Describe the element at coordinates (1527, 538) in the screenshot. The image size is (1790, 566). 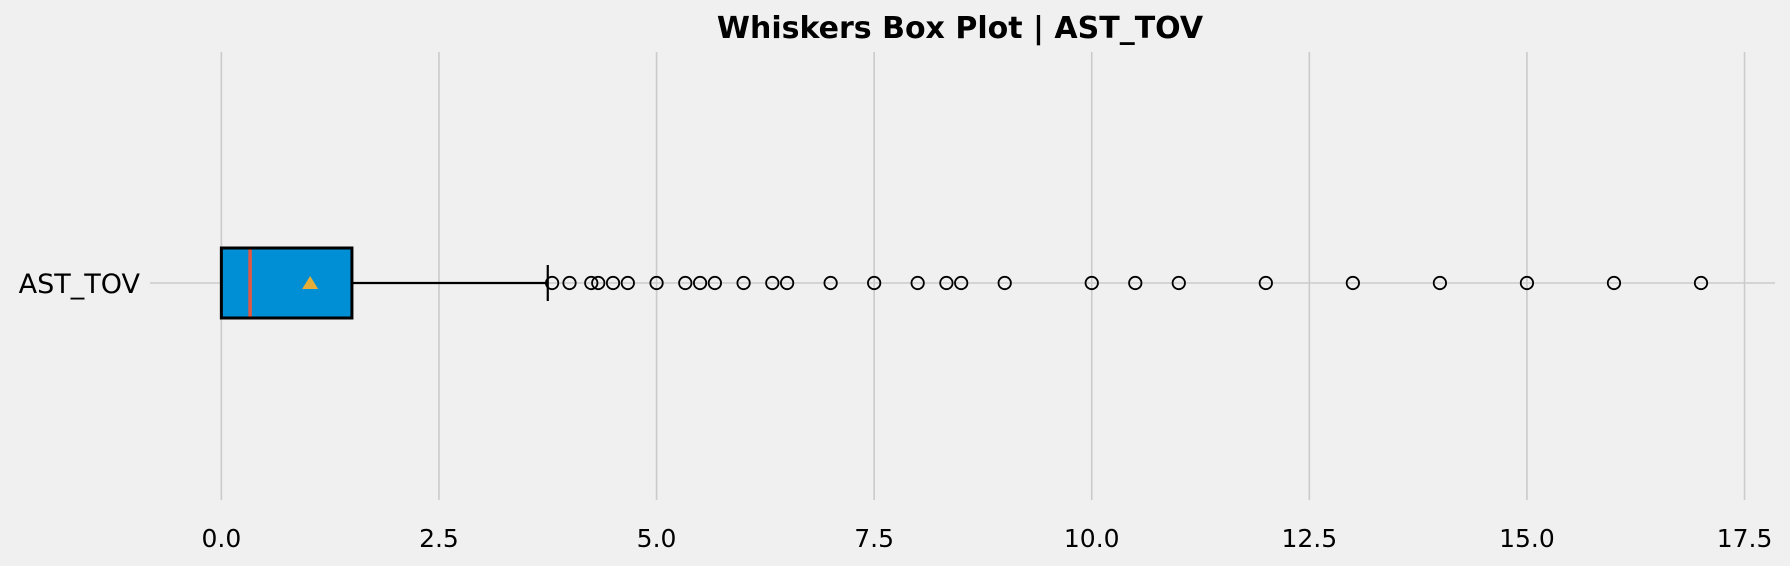
I see `x-tick-label: 15.0` at that location.